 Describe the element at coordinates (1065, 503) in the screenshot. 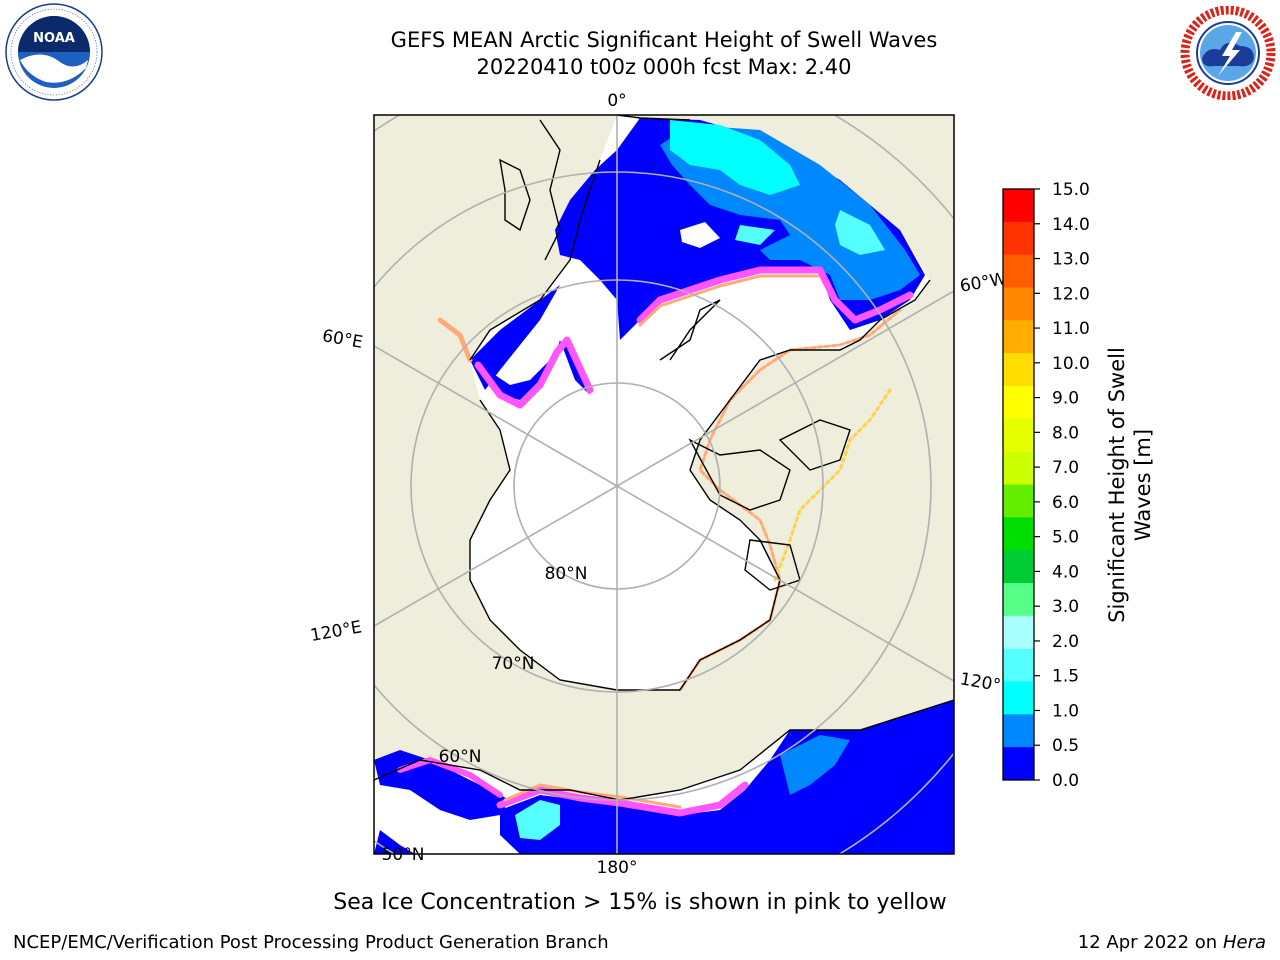

I see `colorbar-tick-label: 6.0` at that location.